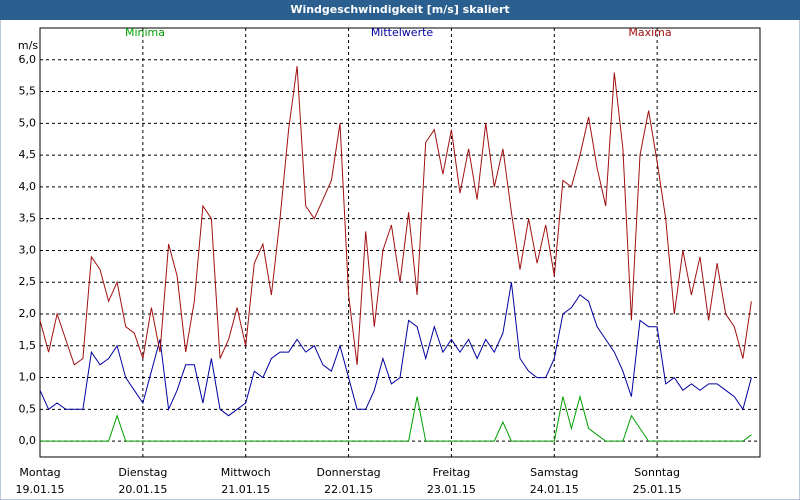  I want to click on x-tick-date: 22.01.15, so click(348, 489).